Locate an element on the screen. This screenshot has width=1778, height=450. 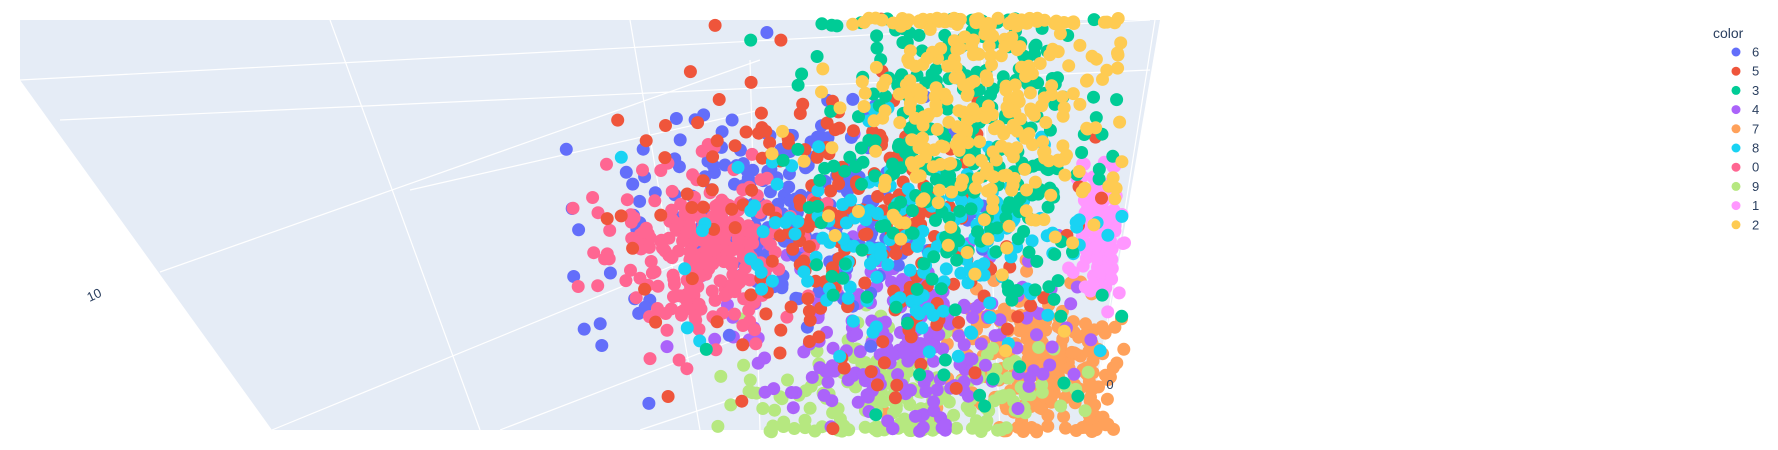
legend-label-1: 1 is located at coordinates (1755, 205).